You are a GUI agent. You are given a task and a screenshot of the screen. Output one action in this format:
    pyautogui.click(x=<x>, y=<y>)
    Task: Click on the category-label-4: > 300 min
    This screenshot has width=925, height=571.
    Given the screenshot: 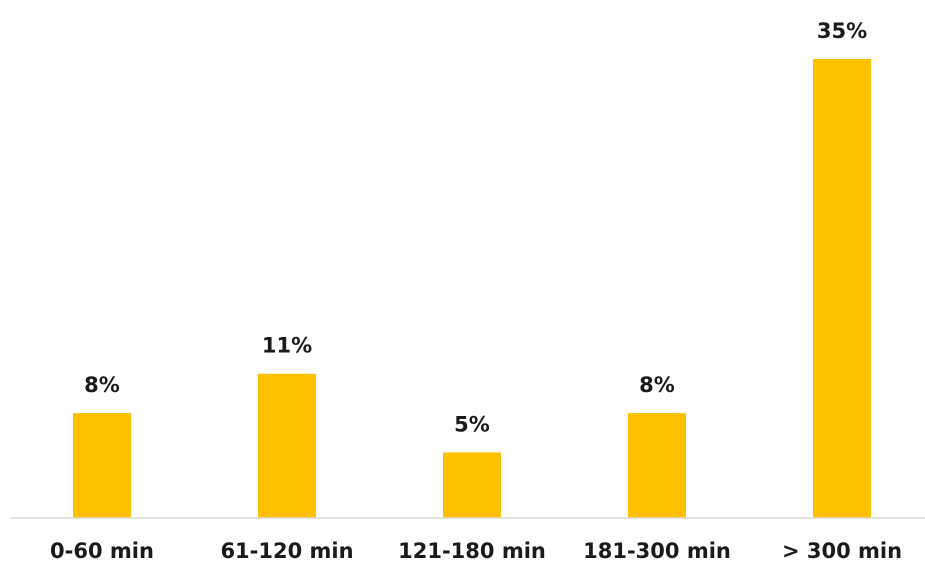 What is the action you would take?
    pyautogui.click(x=842, y=551)
    